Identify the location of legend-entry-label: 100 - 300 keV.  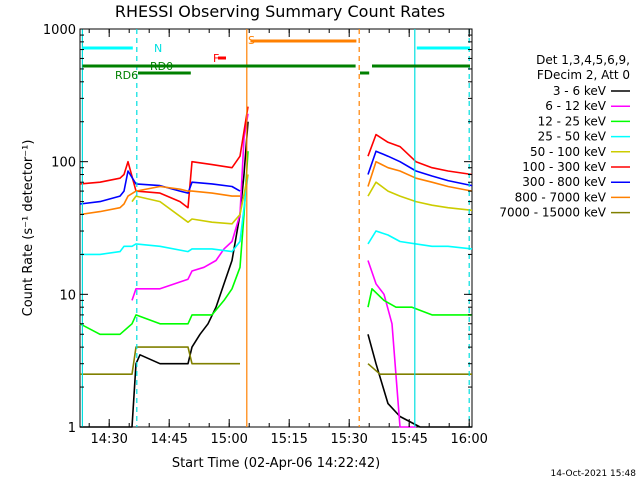
(564, 167).